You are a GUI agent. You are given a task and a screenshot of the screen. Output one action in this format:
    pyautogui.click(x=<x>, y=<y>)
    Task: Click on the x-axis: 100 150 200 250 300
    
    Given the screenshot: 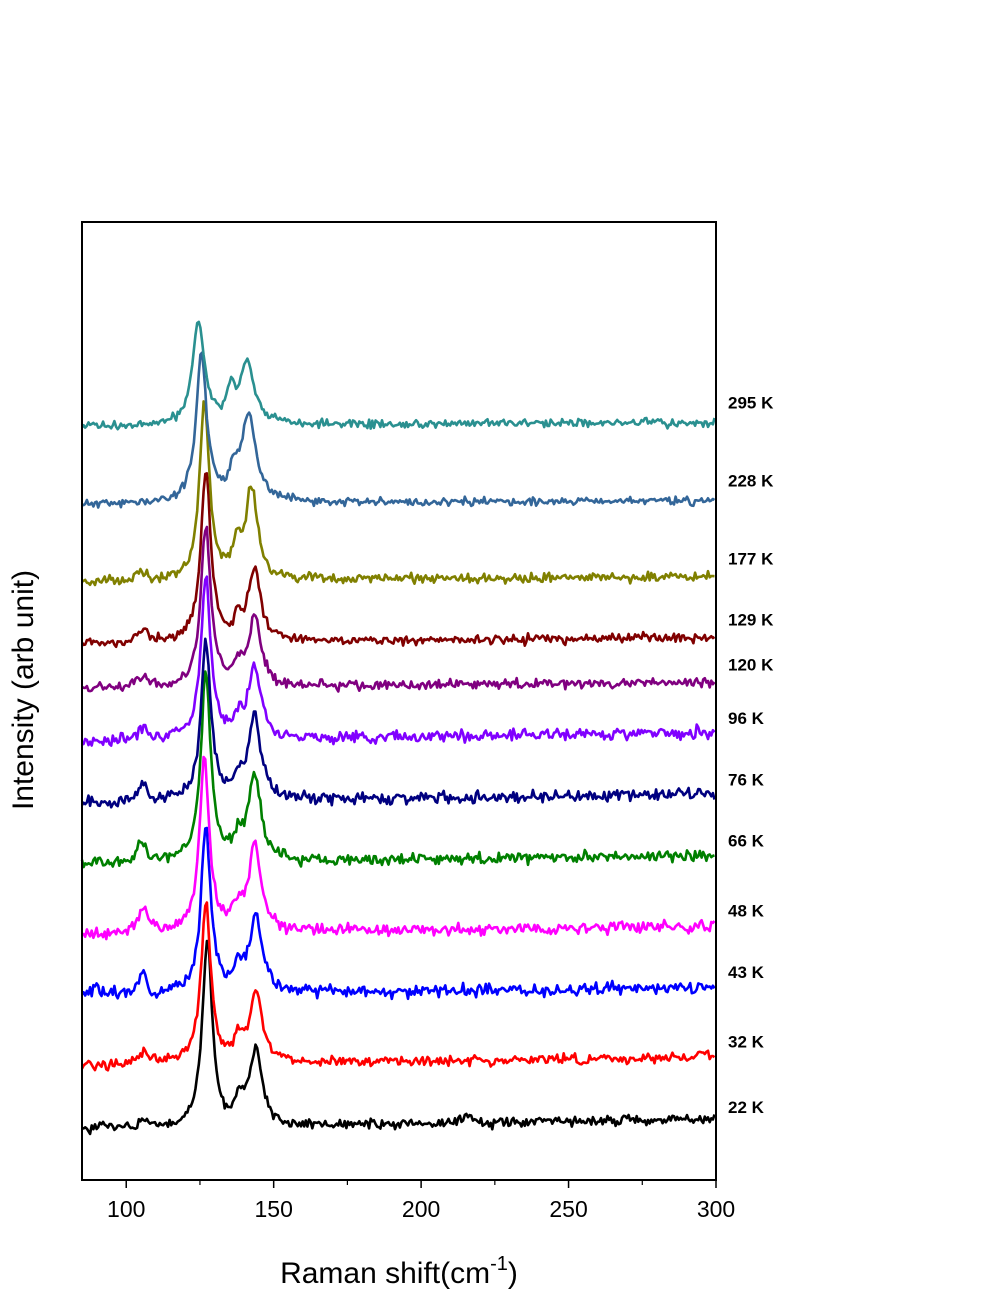 What is the action you would take?
    pyautogui.click(x=421, y=1201)
    